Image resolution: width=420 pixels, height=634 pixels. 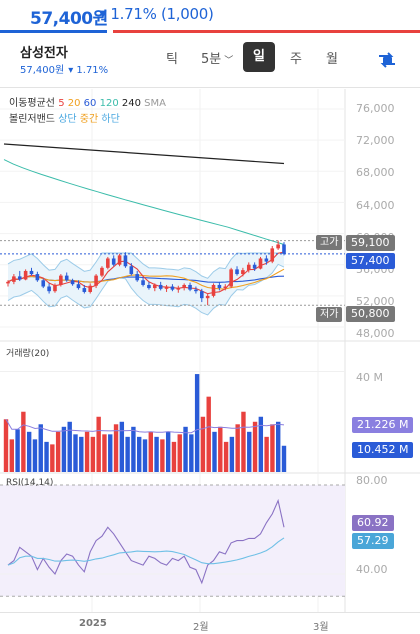 I want to click on rsi-axis-tick: 40.00, so click(x=372, y=569).